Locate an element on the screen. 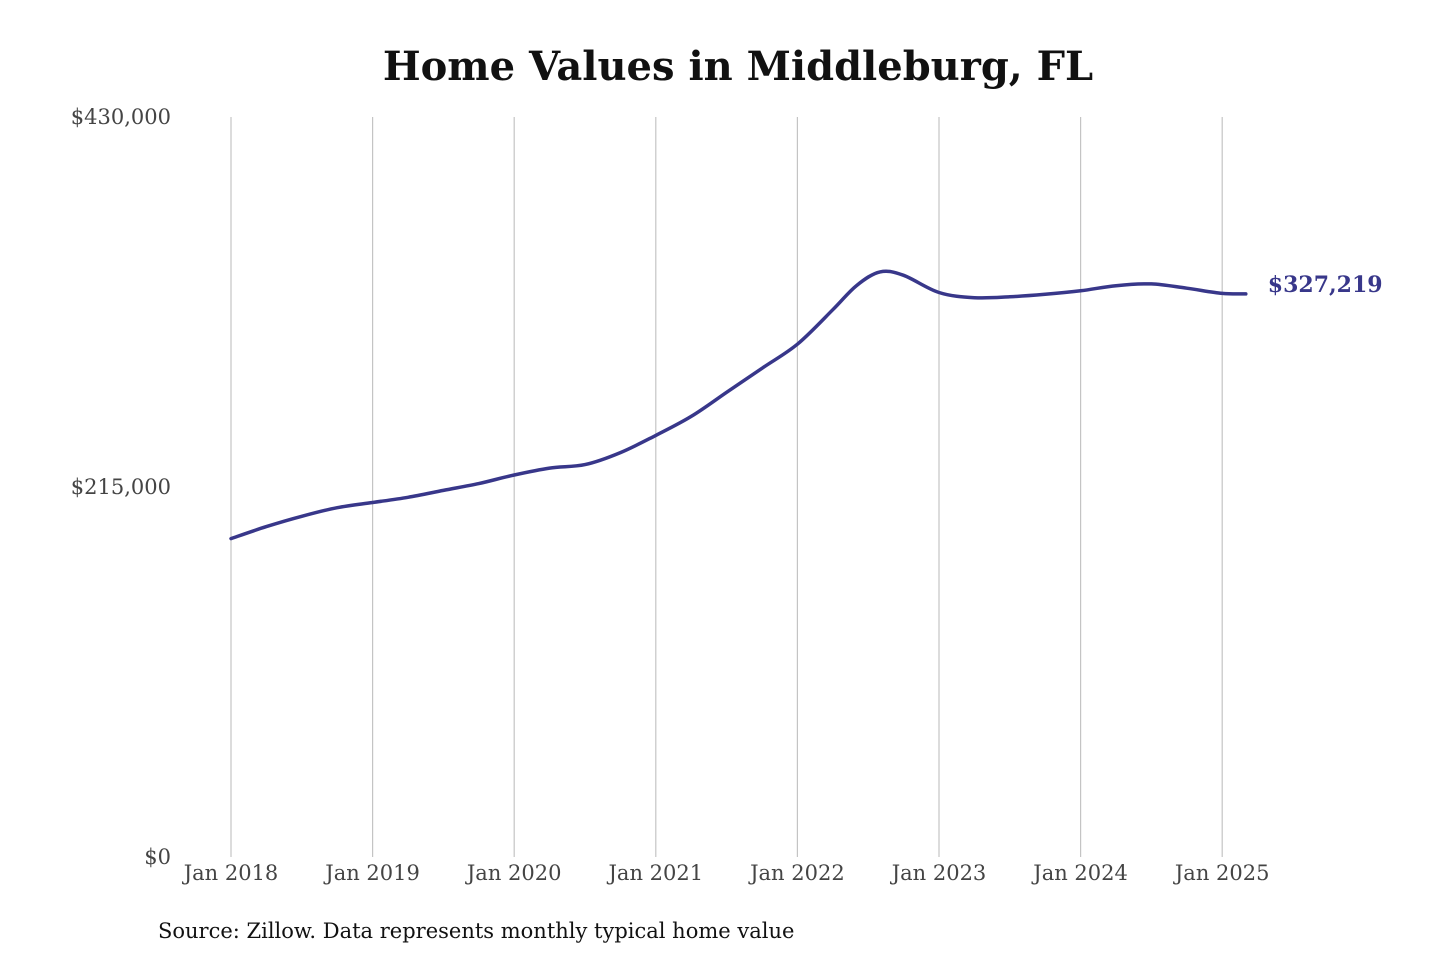  x-tick-label: Jan 2018 is located at coordinates (230, 873).